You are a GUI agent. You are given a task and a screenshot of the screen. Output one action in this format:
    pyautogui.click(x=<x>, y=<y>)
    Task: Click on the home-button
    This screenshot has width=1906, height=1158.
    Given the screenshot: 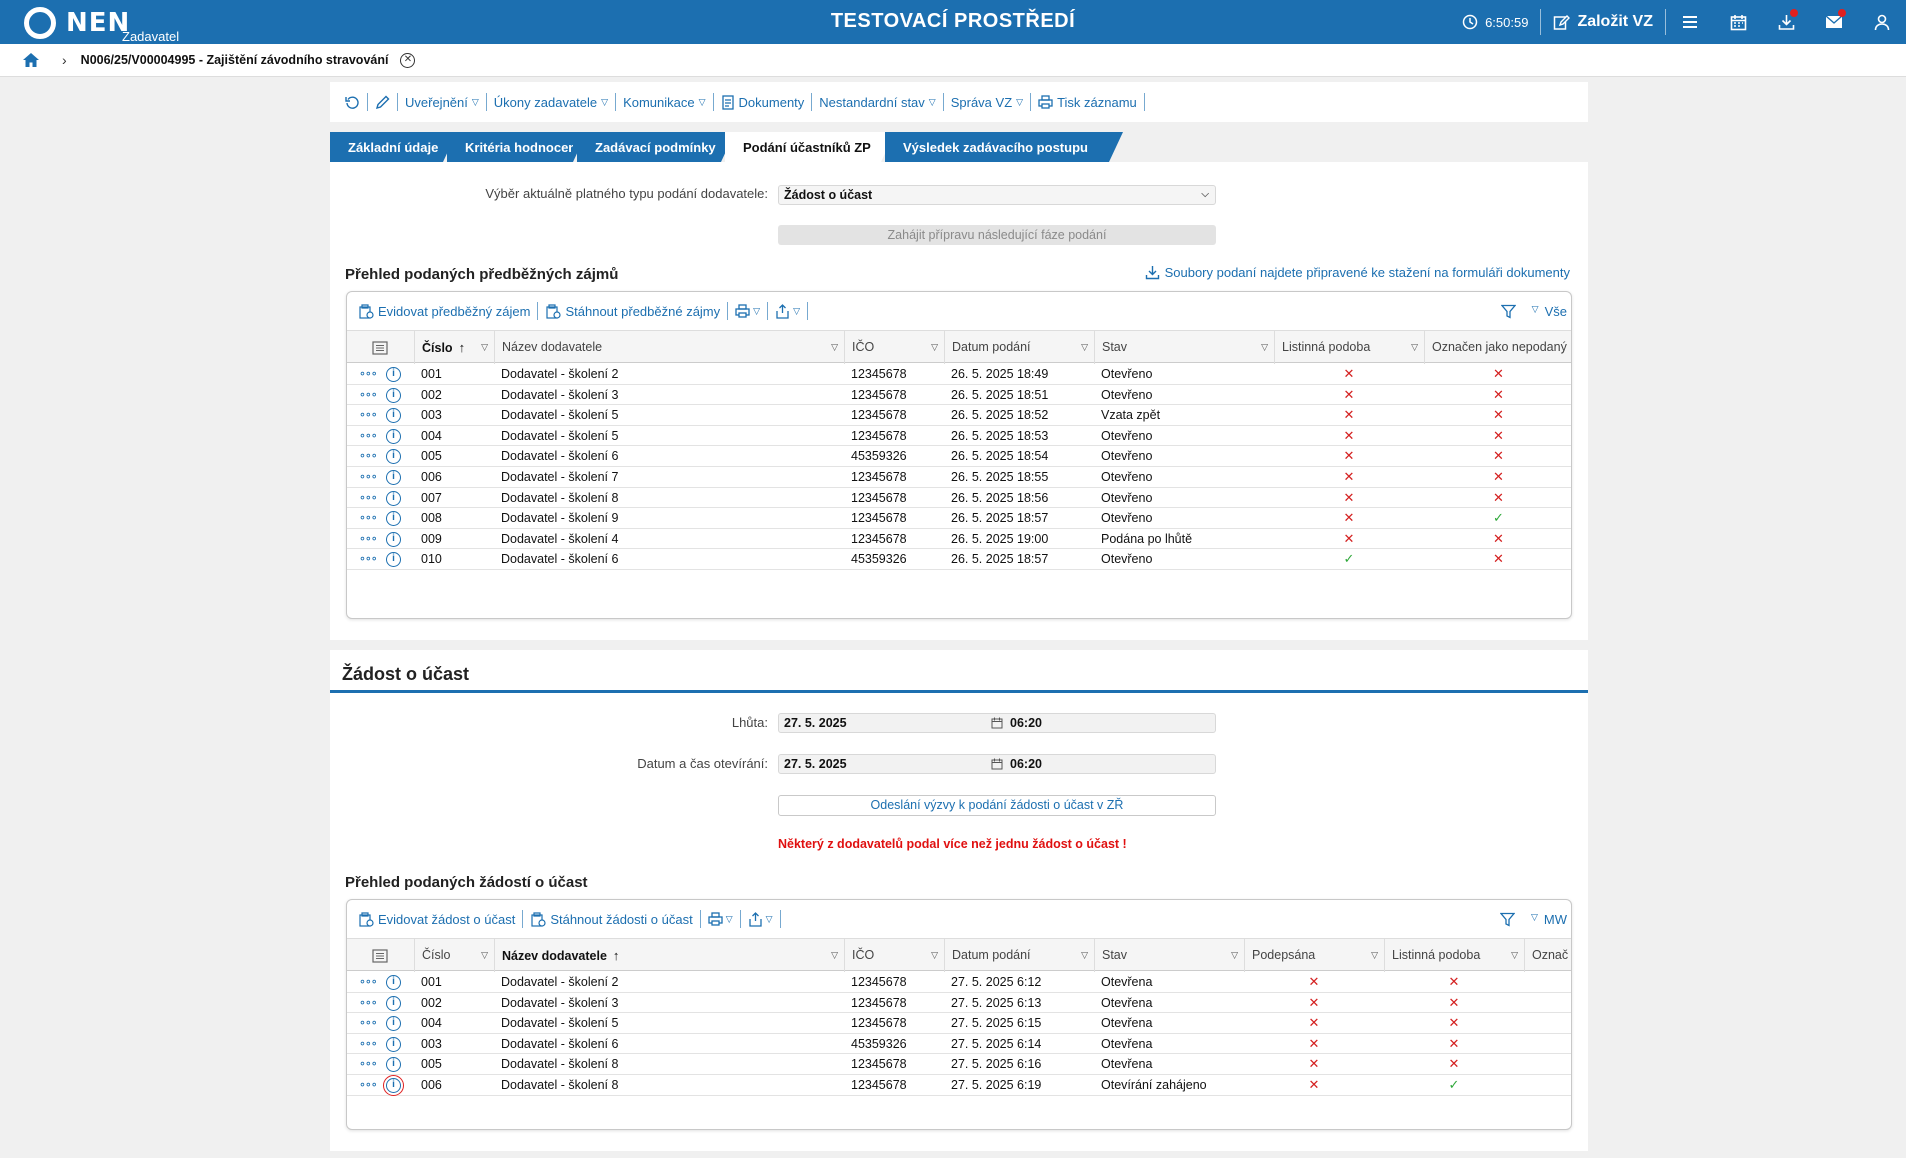 What is the action you would take?
    pyautogui.click(x=31, y=60)
    